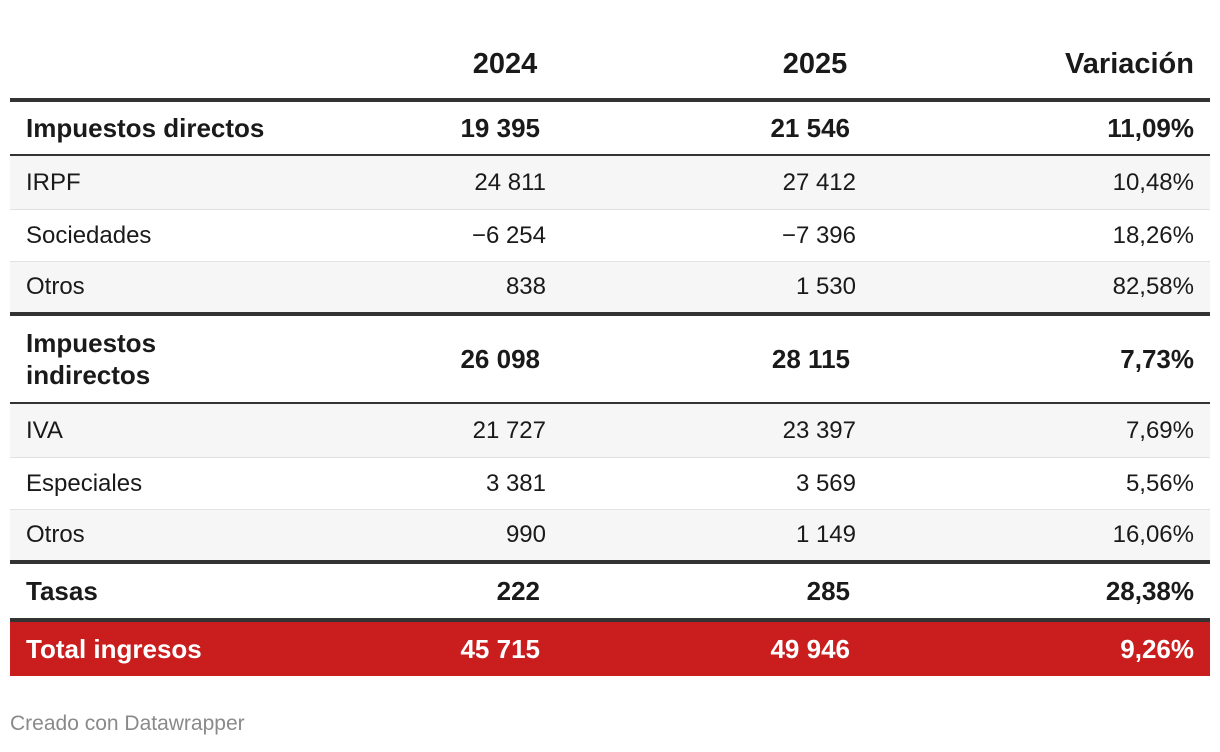  What do you see at coordinates (610, 620) in the screenshot?
I see `total-rule` at bounding box center [610, 620].